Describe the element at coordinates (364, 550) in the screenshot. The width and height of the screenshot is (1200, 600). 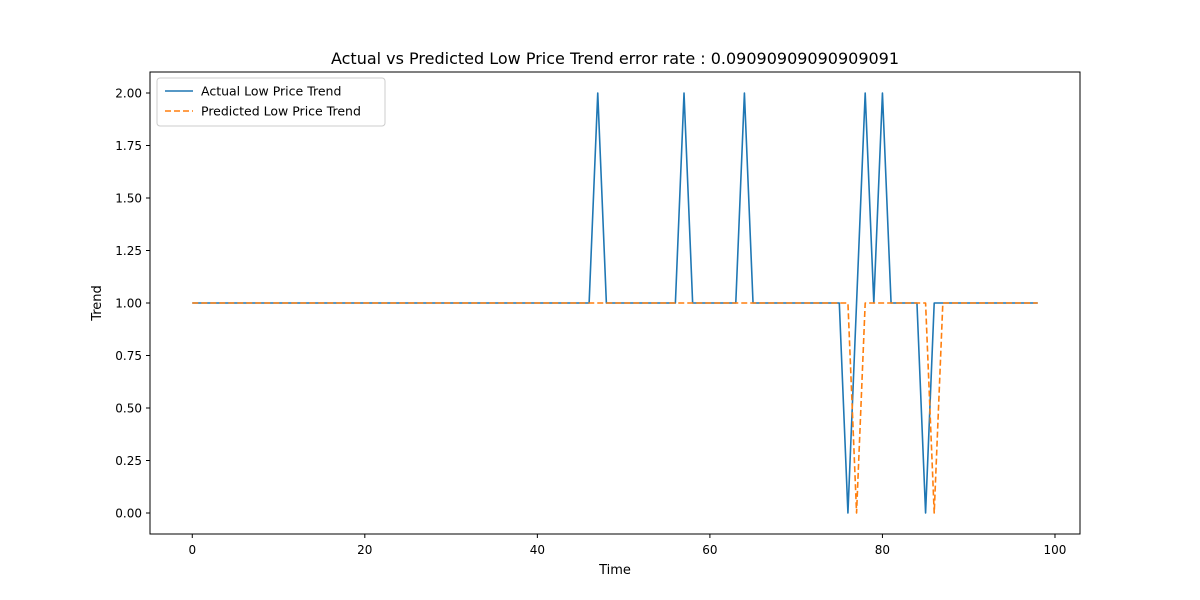
I see `x-tick-label: 20` at that location.